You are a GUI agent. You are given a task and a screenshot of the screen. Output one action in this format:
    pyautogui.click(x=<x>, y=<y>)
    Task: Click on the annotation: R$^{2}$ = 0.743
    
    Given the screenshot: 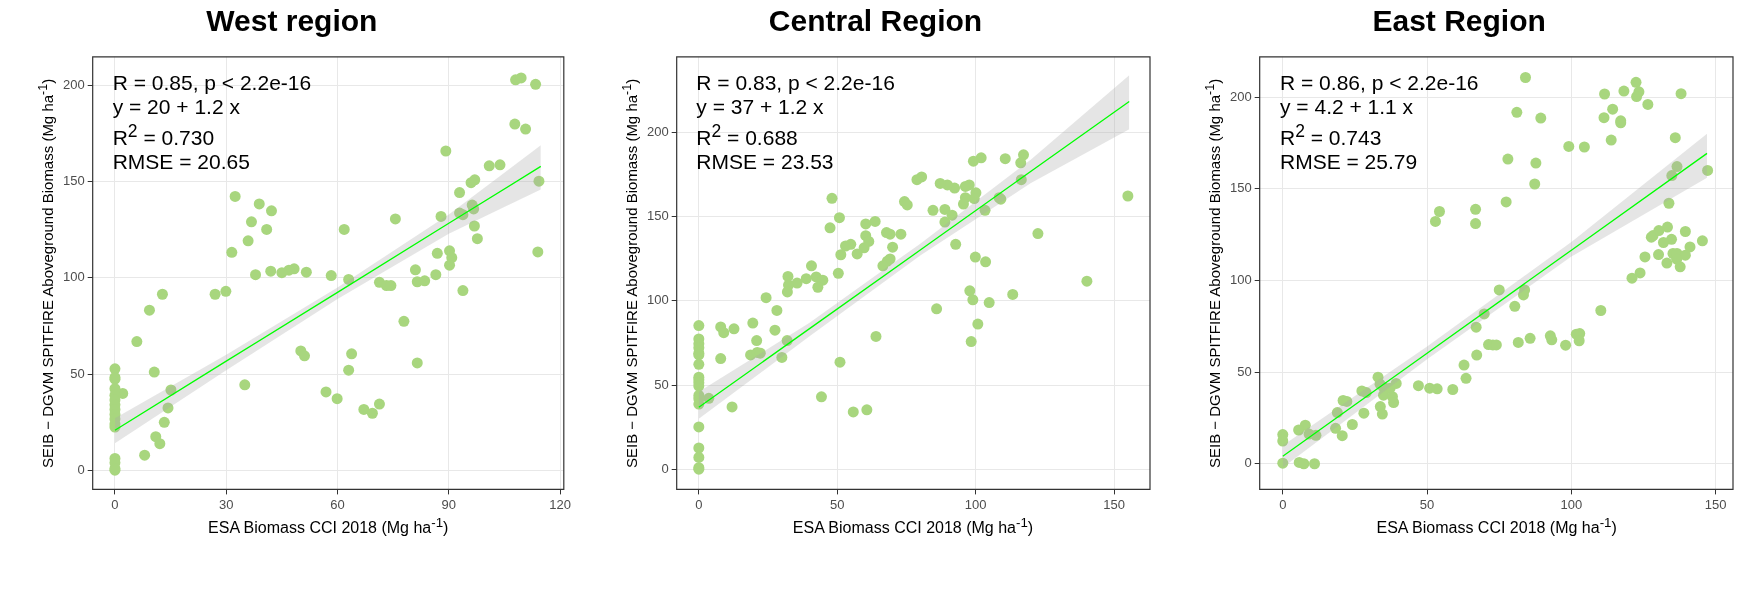 What is the action you would take?
    pyautogui.click(x=1331, y=134)
    